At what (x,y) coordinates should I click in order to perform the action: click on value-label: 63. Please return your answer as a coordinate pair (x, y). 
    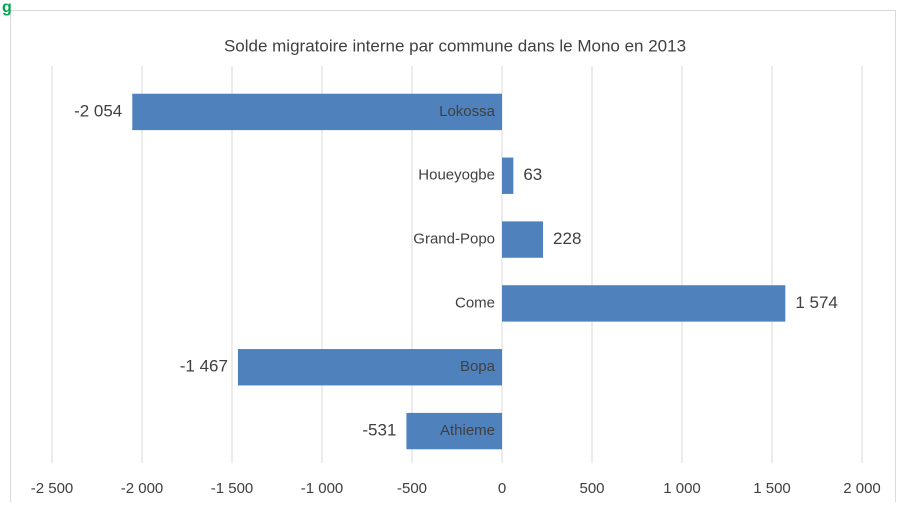
    Looking at the image, I should click on (532, 174).